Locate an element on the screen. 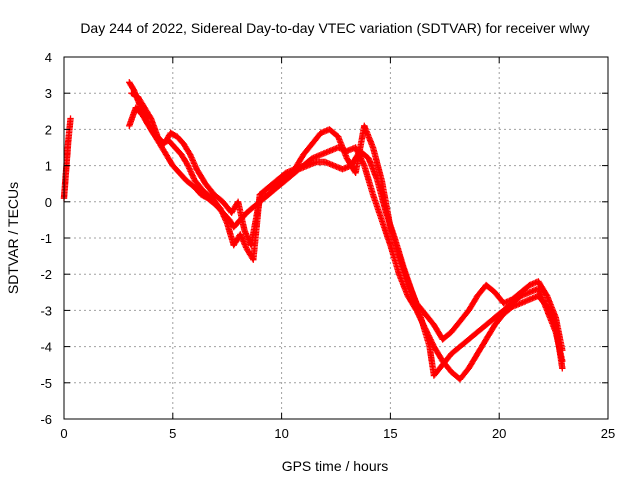  x-axis-tick-labels: 0 5 10 15 20 25 is located at coordinates (337, 433).